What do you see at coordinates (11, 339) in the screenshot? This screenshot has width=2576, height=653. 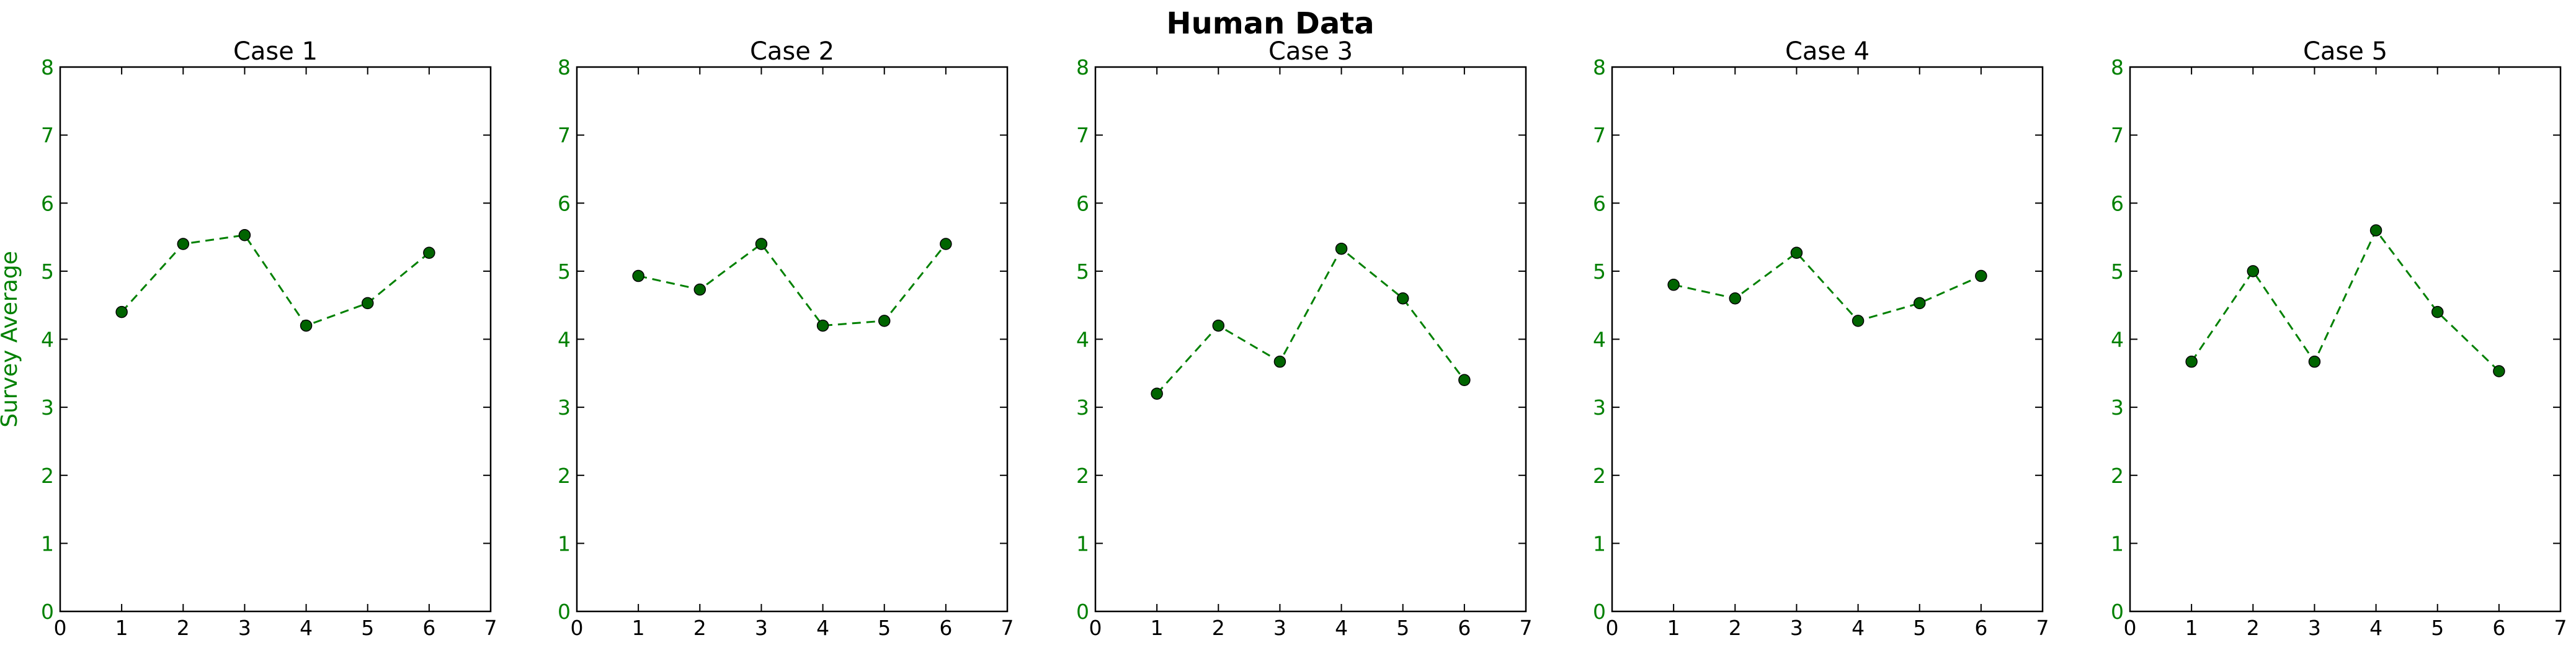 I see `y-axis-label: Survey Average` at bounding box center [11, 339].